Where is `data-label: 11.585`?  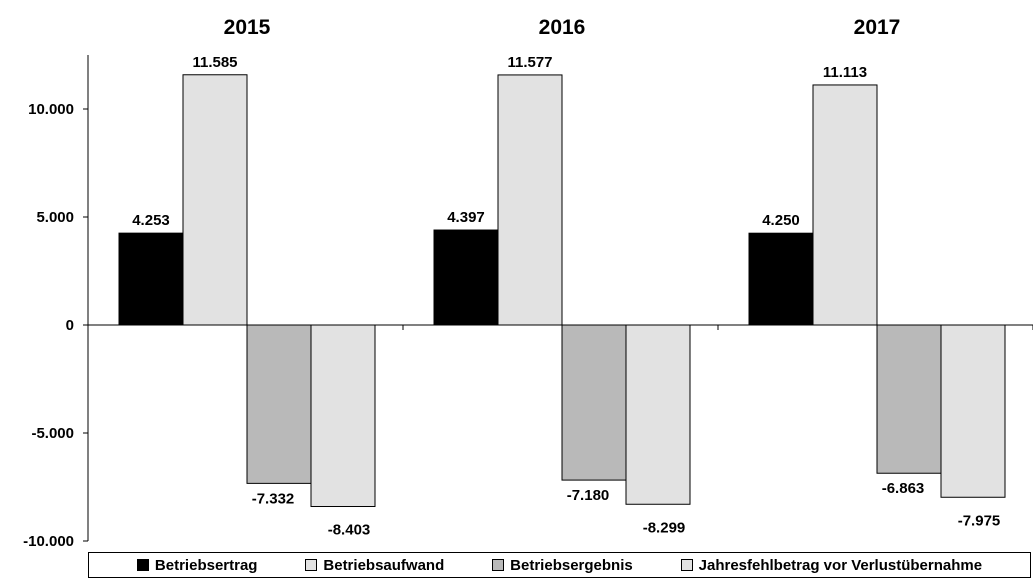
data-label: 11.585 is located at coordinates (214, 62).